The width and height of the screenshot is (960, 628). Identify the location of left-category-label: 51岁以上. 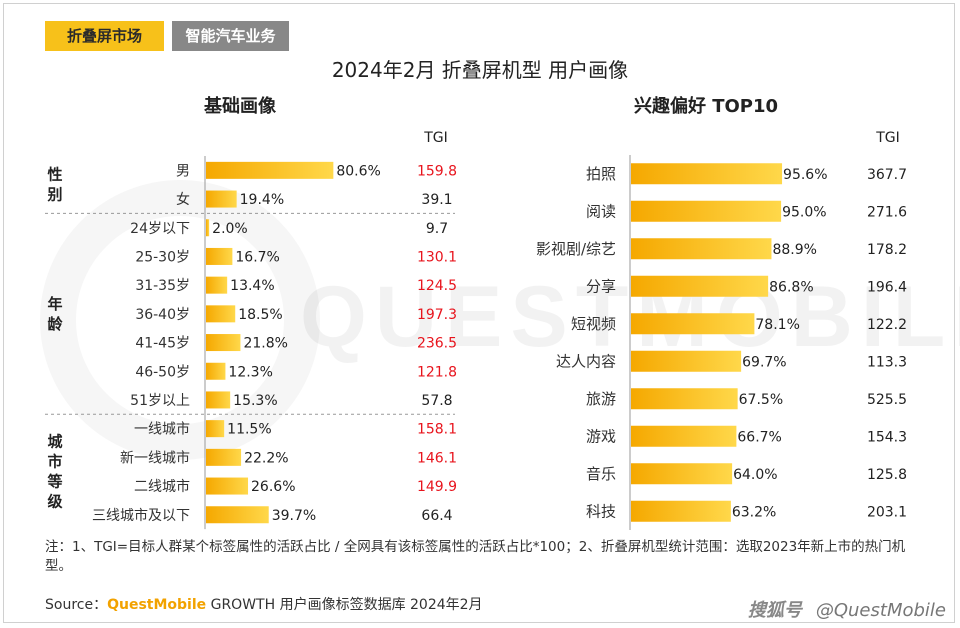
(160, 401).